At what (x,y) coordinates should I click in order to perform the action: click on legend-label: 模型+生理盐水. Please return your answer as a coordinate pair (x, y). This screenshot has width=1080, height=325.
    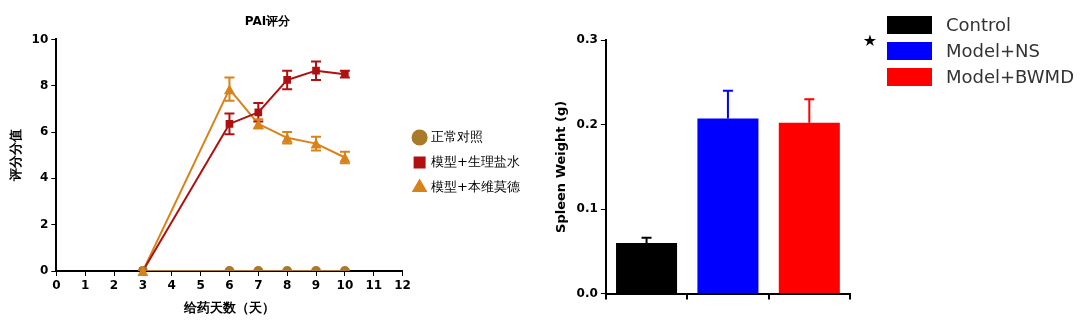
    Looking at the image, I should click on (476, 161).